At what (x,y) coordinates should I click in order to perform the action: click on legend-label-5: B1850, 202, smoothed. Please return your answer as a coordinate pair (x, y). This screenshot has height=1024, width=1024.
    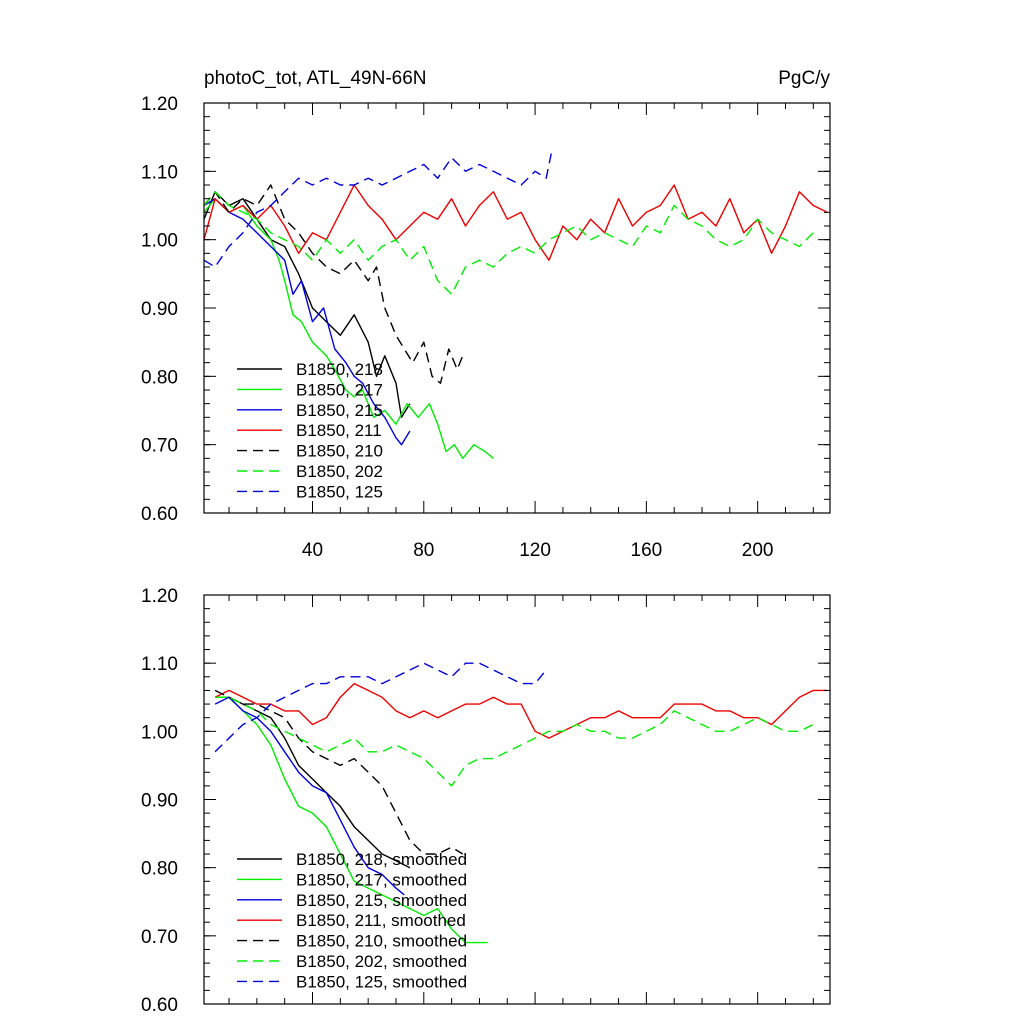
    Looking at the image, I should click on (381, 961).